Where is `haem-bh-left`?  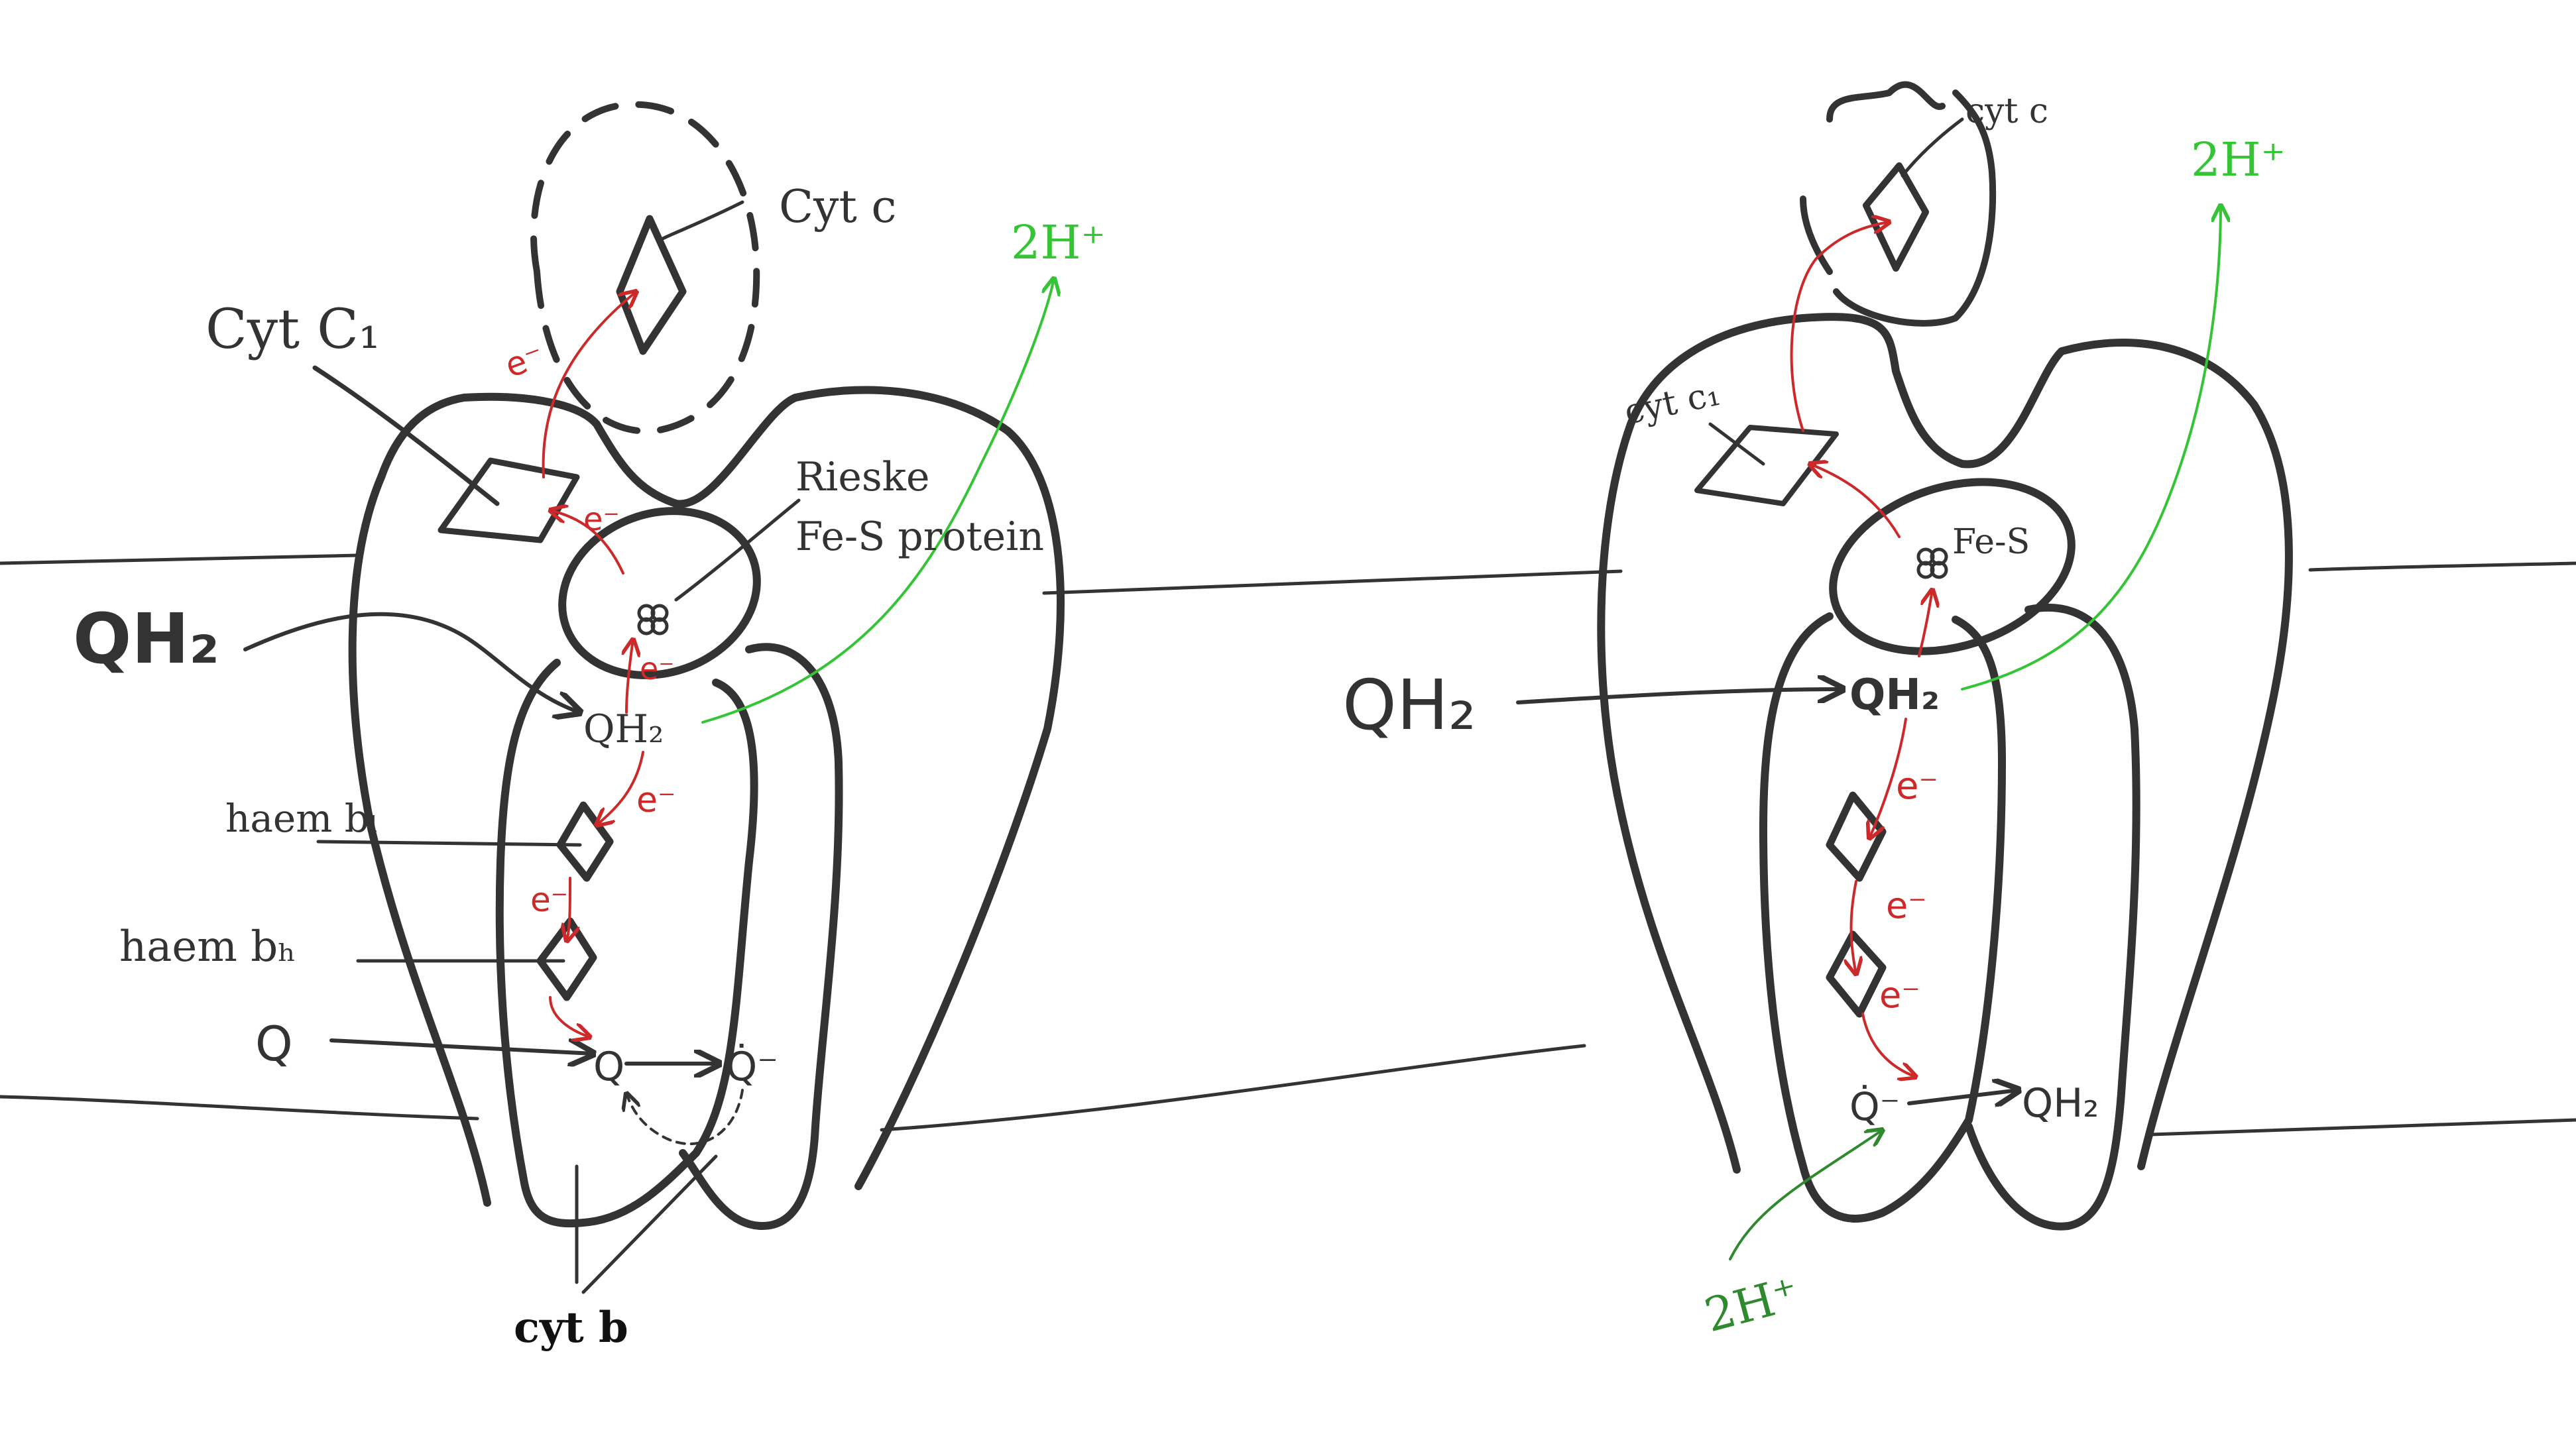 haem-bh-left is located at coordinates (567, 959).